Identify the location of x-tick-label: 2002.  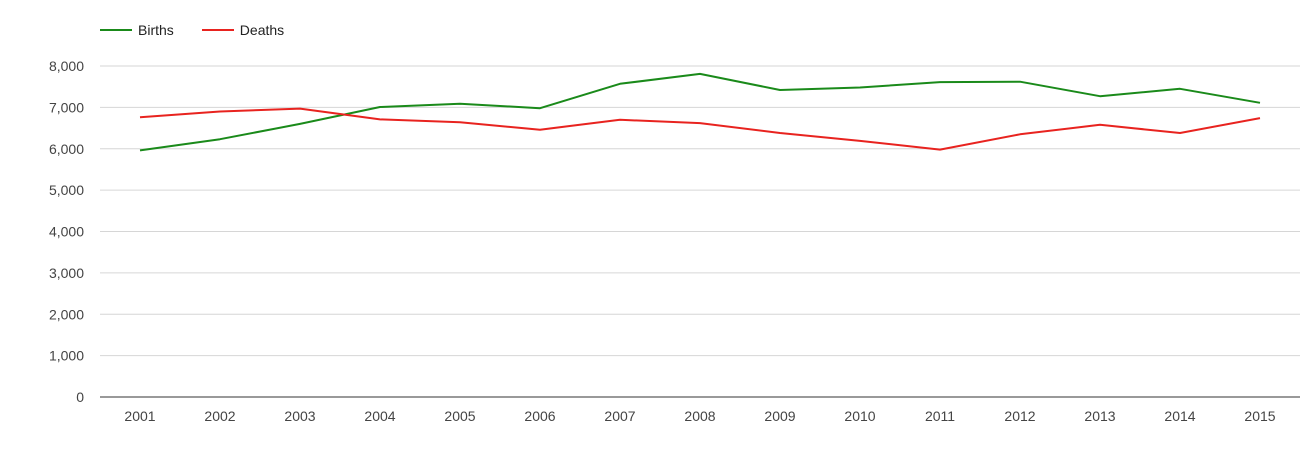
(219, 416).